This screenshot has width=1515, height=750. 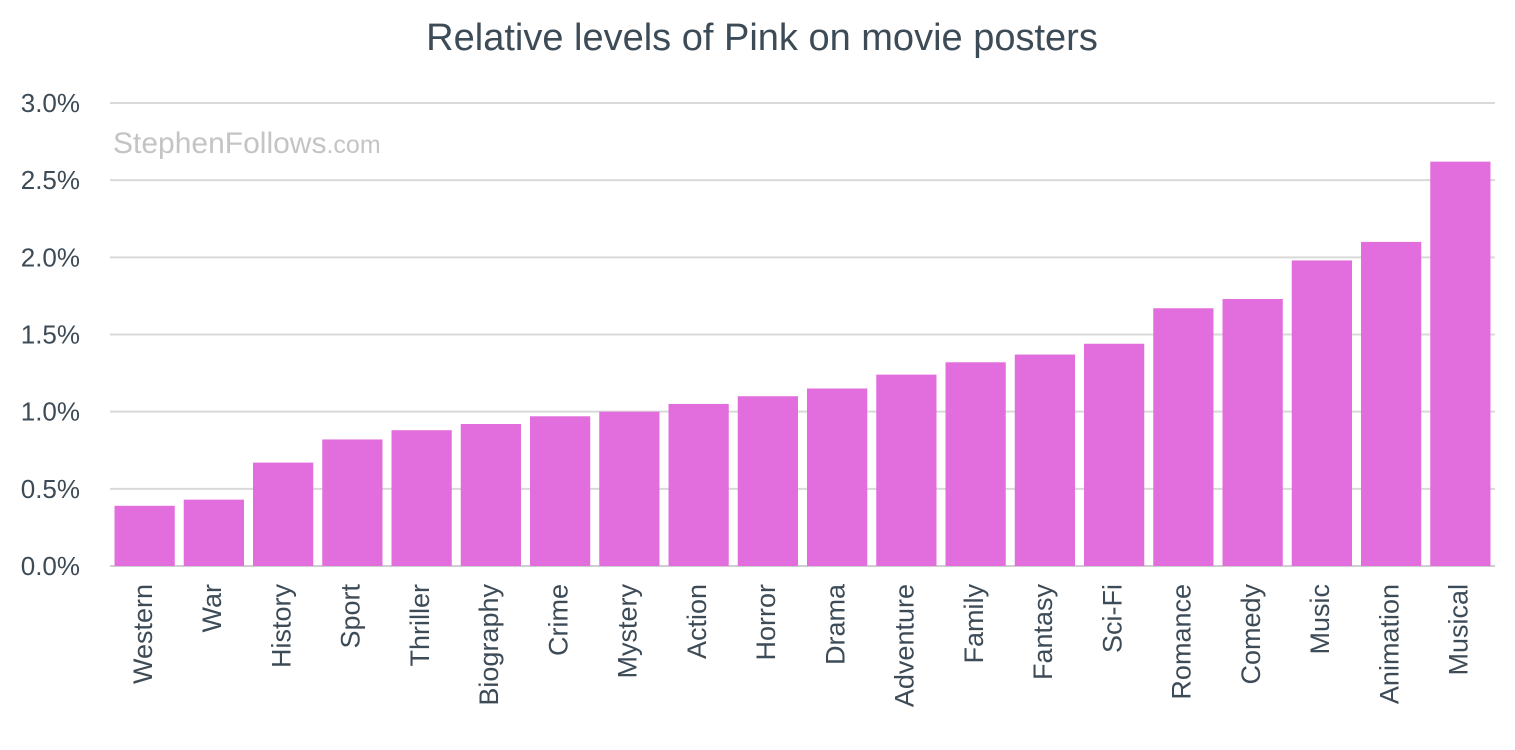 What do you see at coordinates (351, 616) in the screenshot?
I see `x-category-label: Sport` at bounding box center [351, 616].